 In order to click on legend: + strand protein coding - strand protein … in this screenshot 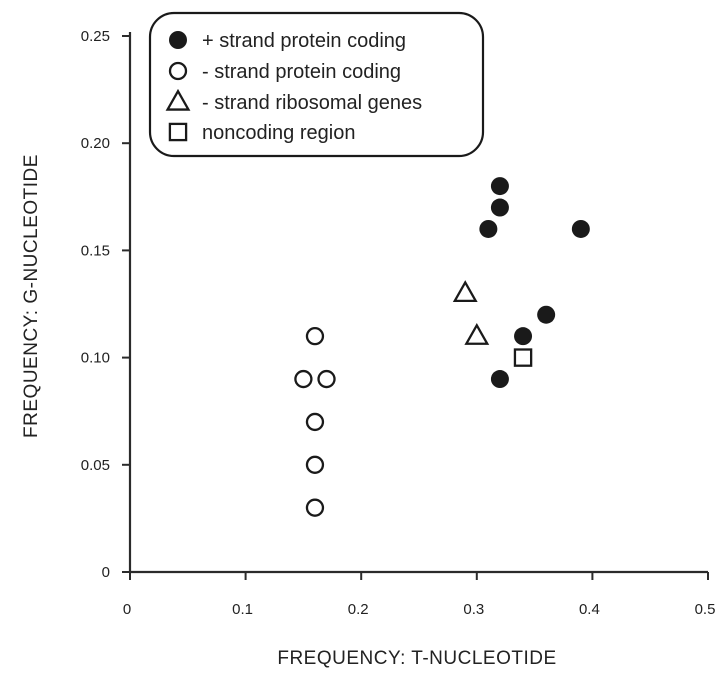, I will do `click(316, 84)`.